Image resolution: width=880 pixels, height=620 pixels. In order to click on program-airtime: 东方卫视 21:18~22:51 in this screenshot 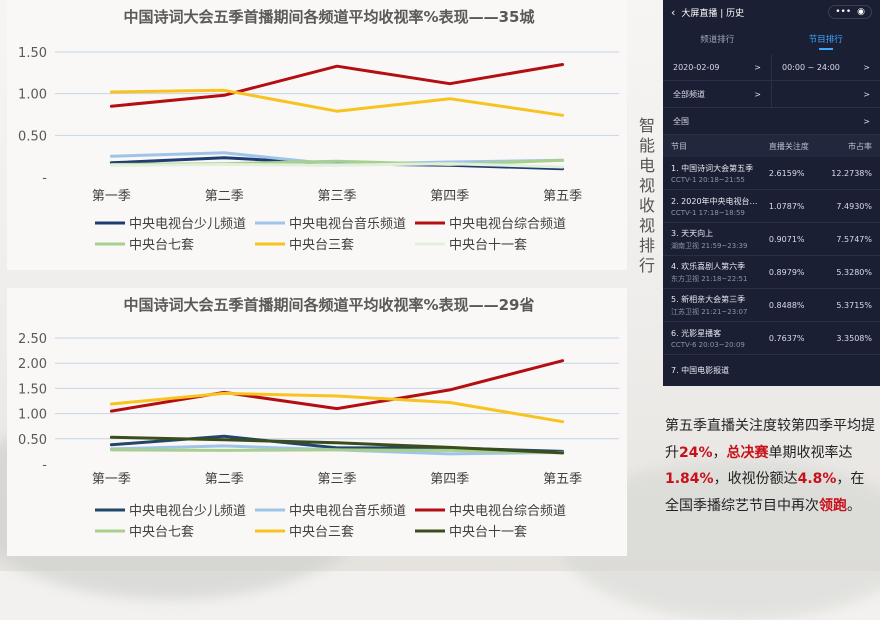, I will do `click(709, 278)`.